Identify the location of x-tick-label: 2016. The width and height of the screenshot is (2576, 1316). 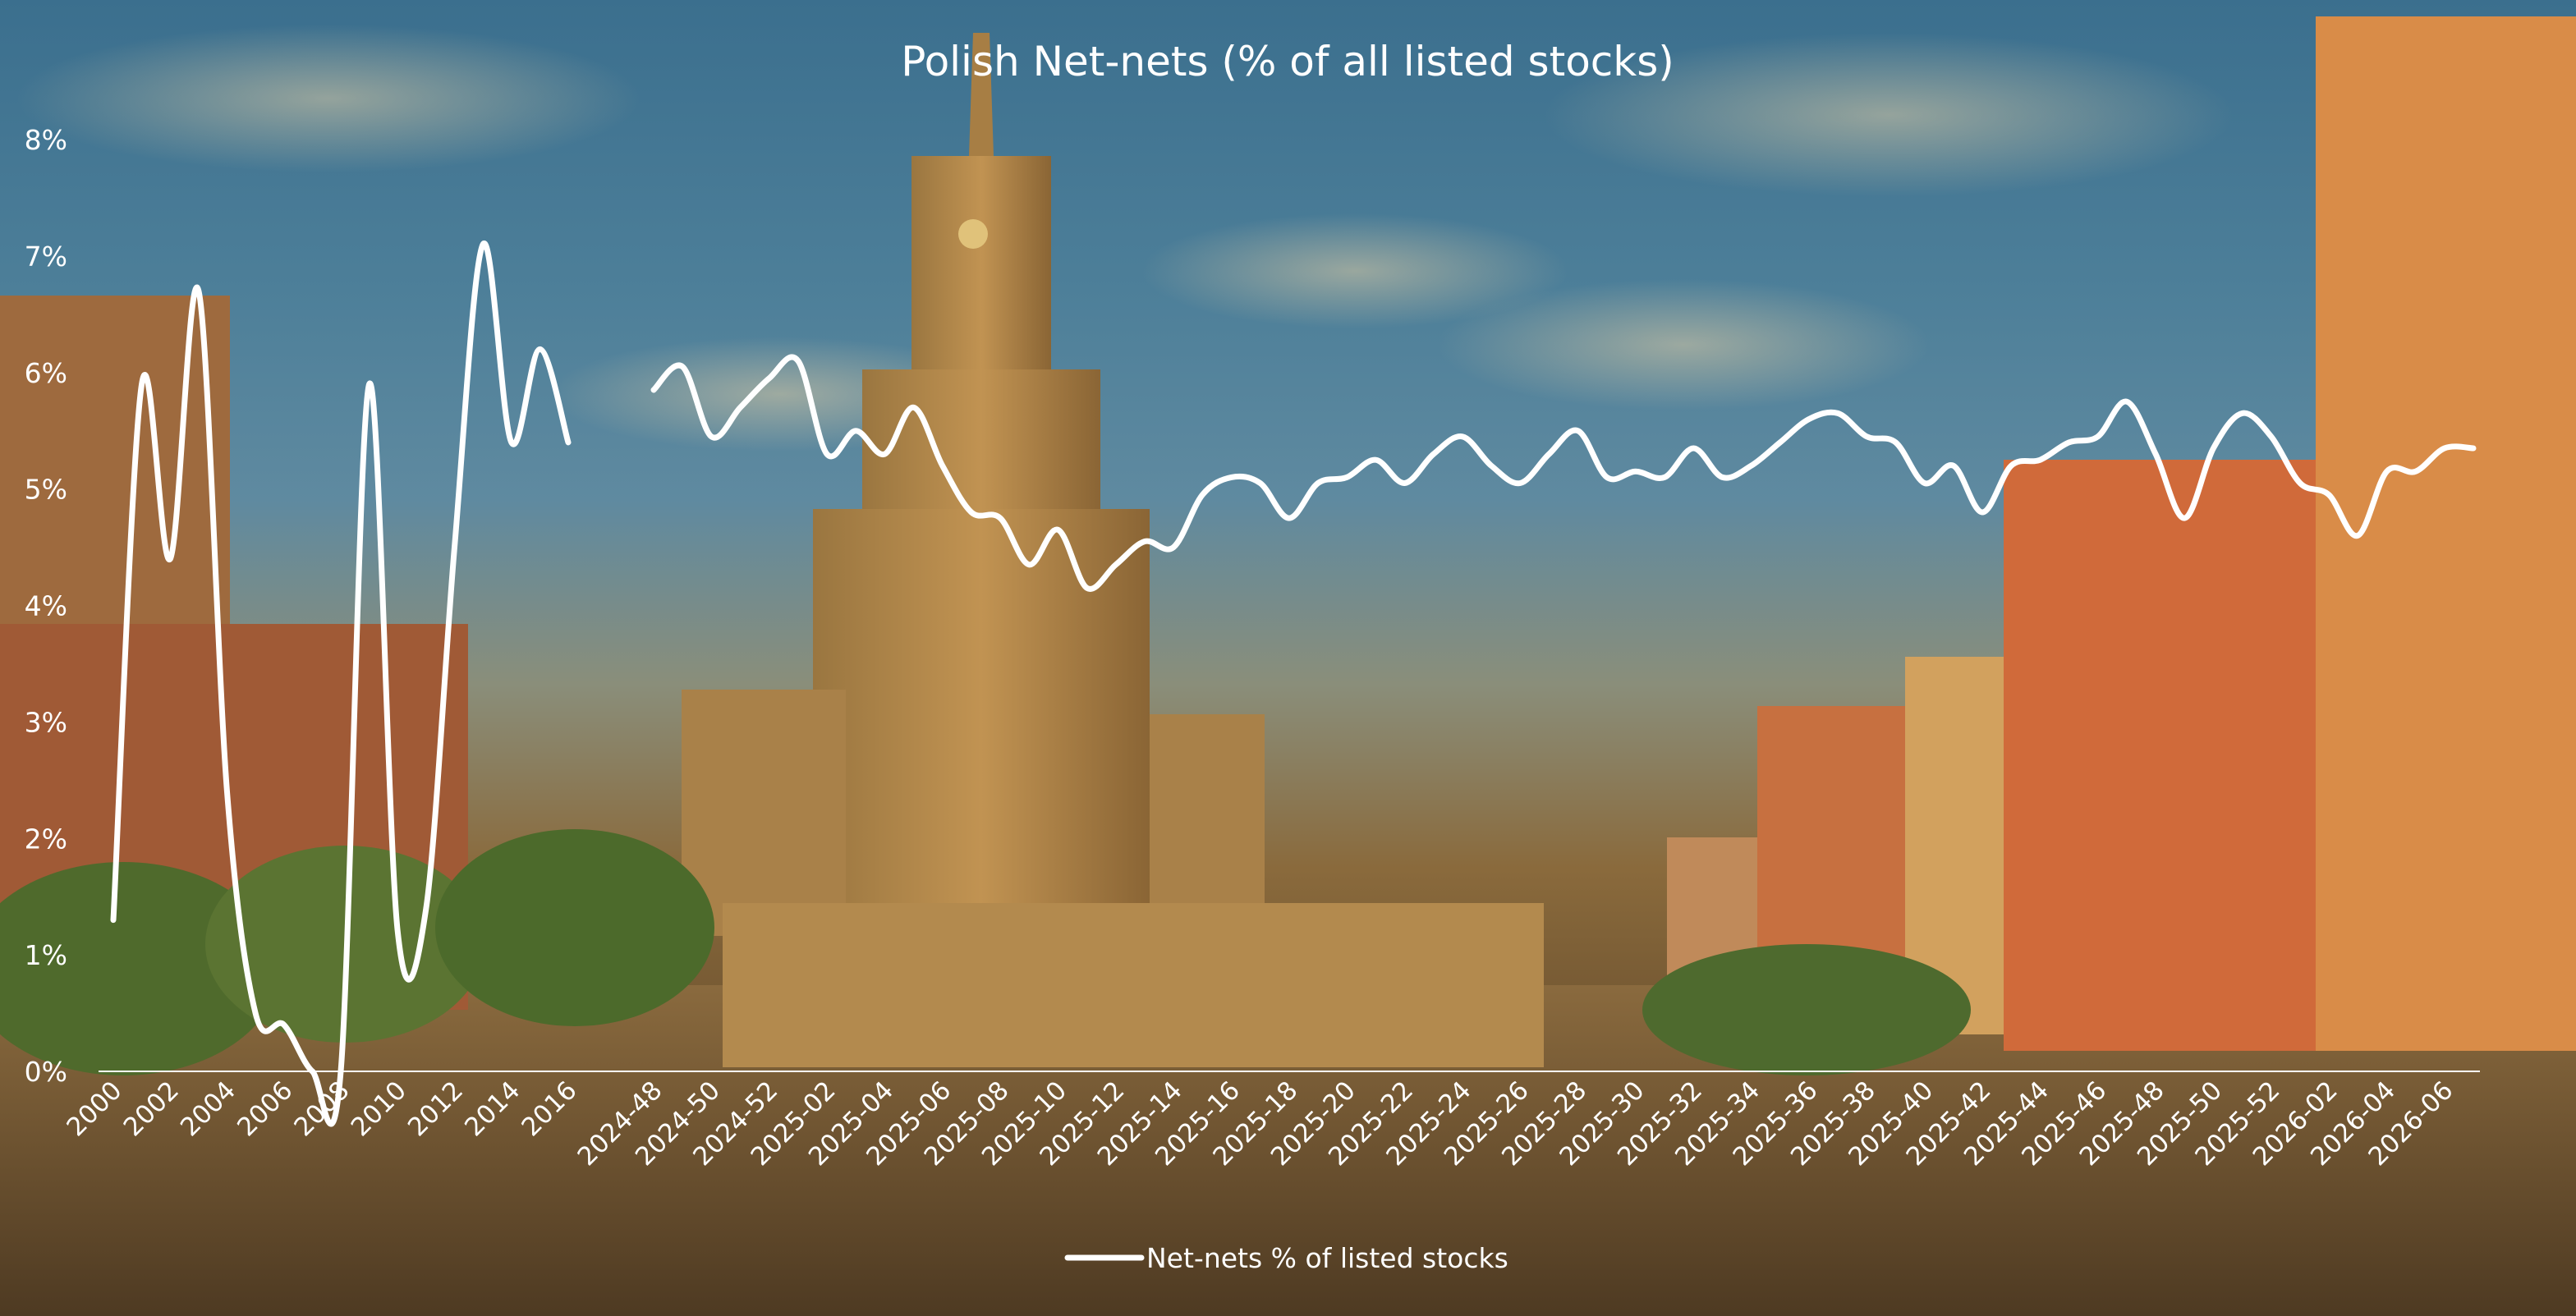
(549, 1108).